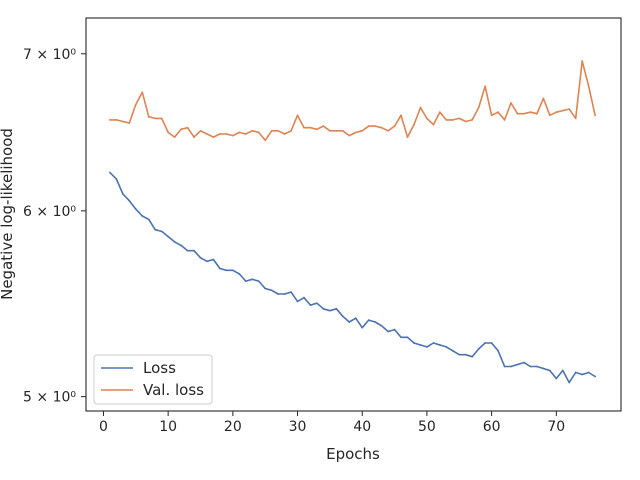 The width and height of the screenshot is (640, 480). Describe the element at coordinates (233, 427) in the screenshot. I see `x-tick-label: 20` at that location.